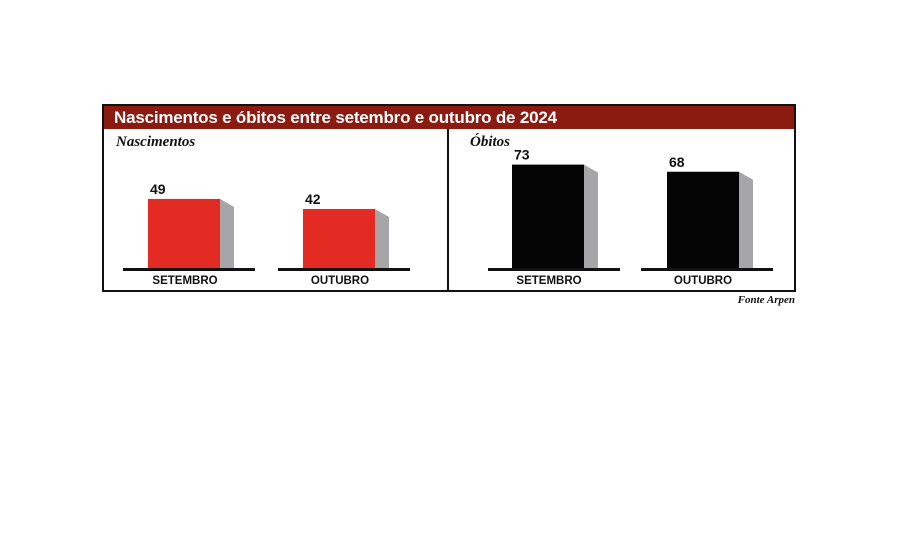 Image resolution: width=897 pixels, height=542 pixels. Describe the element at coordinates (703, 281) in the screenshot. I see `category-label-1-1: OUTUBRO` at that location.